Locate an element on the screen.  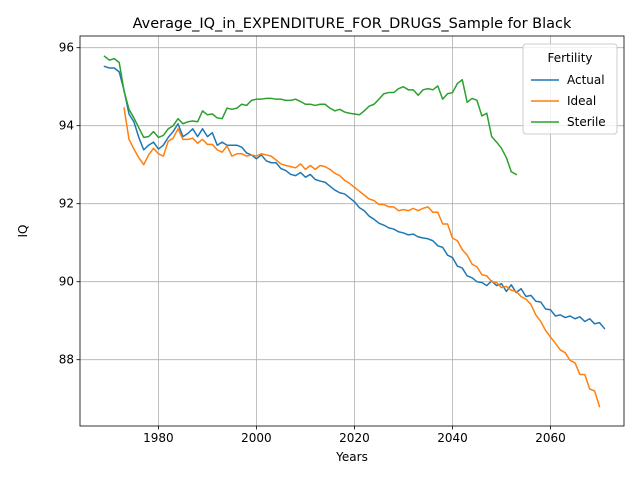
y-axis-label: IQ is located at coordinates (23, 231).